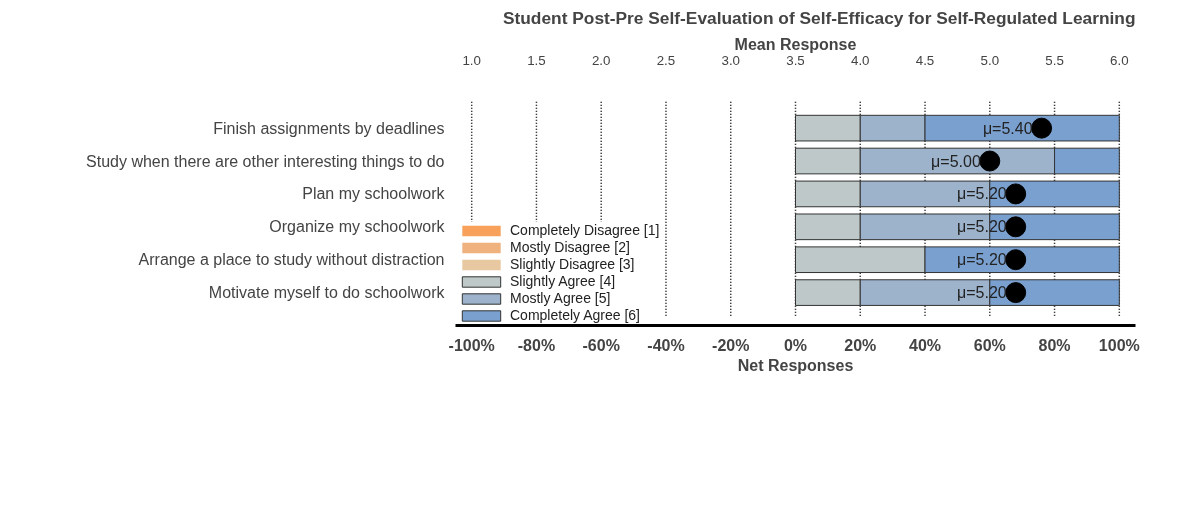 Image resolution: width=1204 pixels, height=505 pixels. I want to click on y-tick-label: Finish assignments by deadlines, so click(329, 128).